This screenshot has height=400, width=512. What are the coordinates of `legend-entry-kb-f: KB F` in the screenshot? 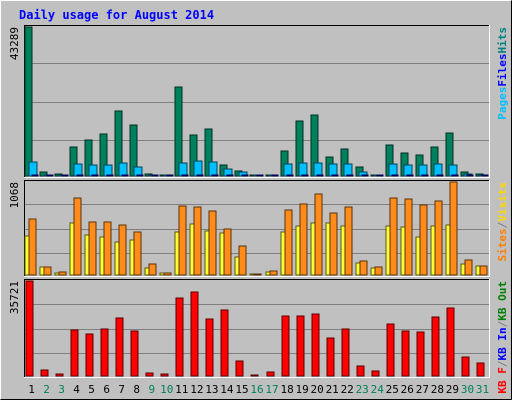 It's located at (502, 380).